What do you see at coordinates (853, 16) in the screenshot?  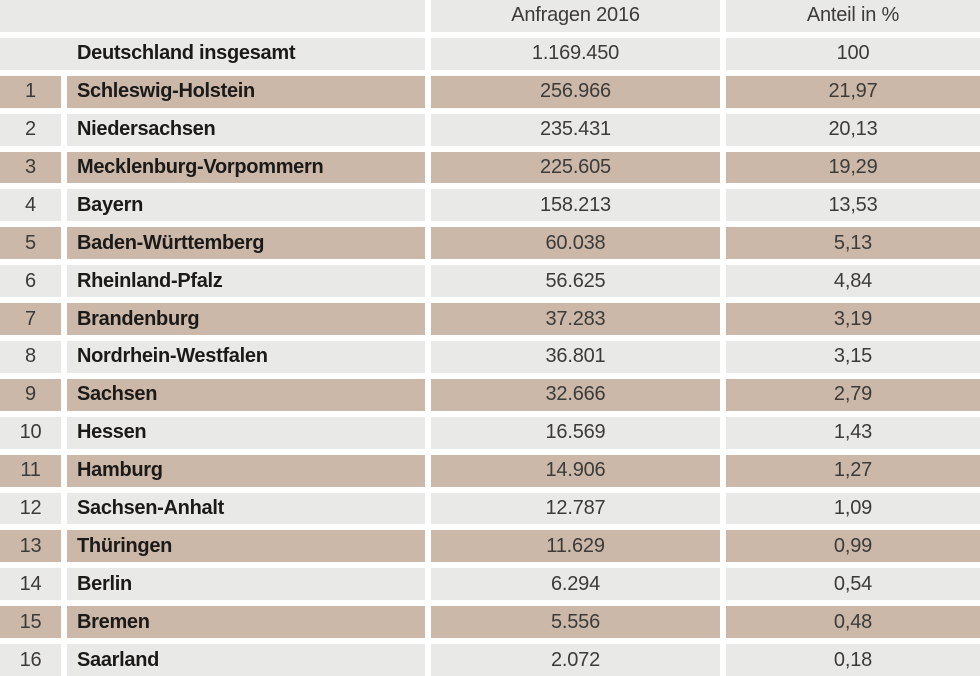 I see `share-column-header: Anteil in %` at bounding box center [853, 16].